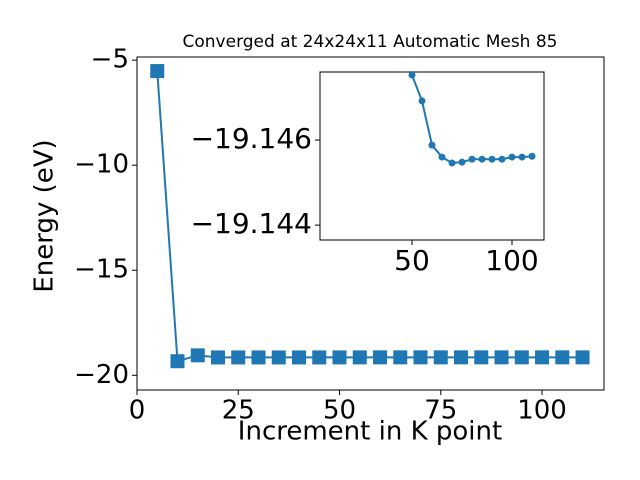 The height and width of the screenshot is (480, 640). What do you see at coordinates (370, 432) in the screenshot?
I see `x-axis-label: Increment in K point` at bounding box center [370, 432].